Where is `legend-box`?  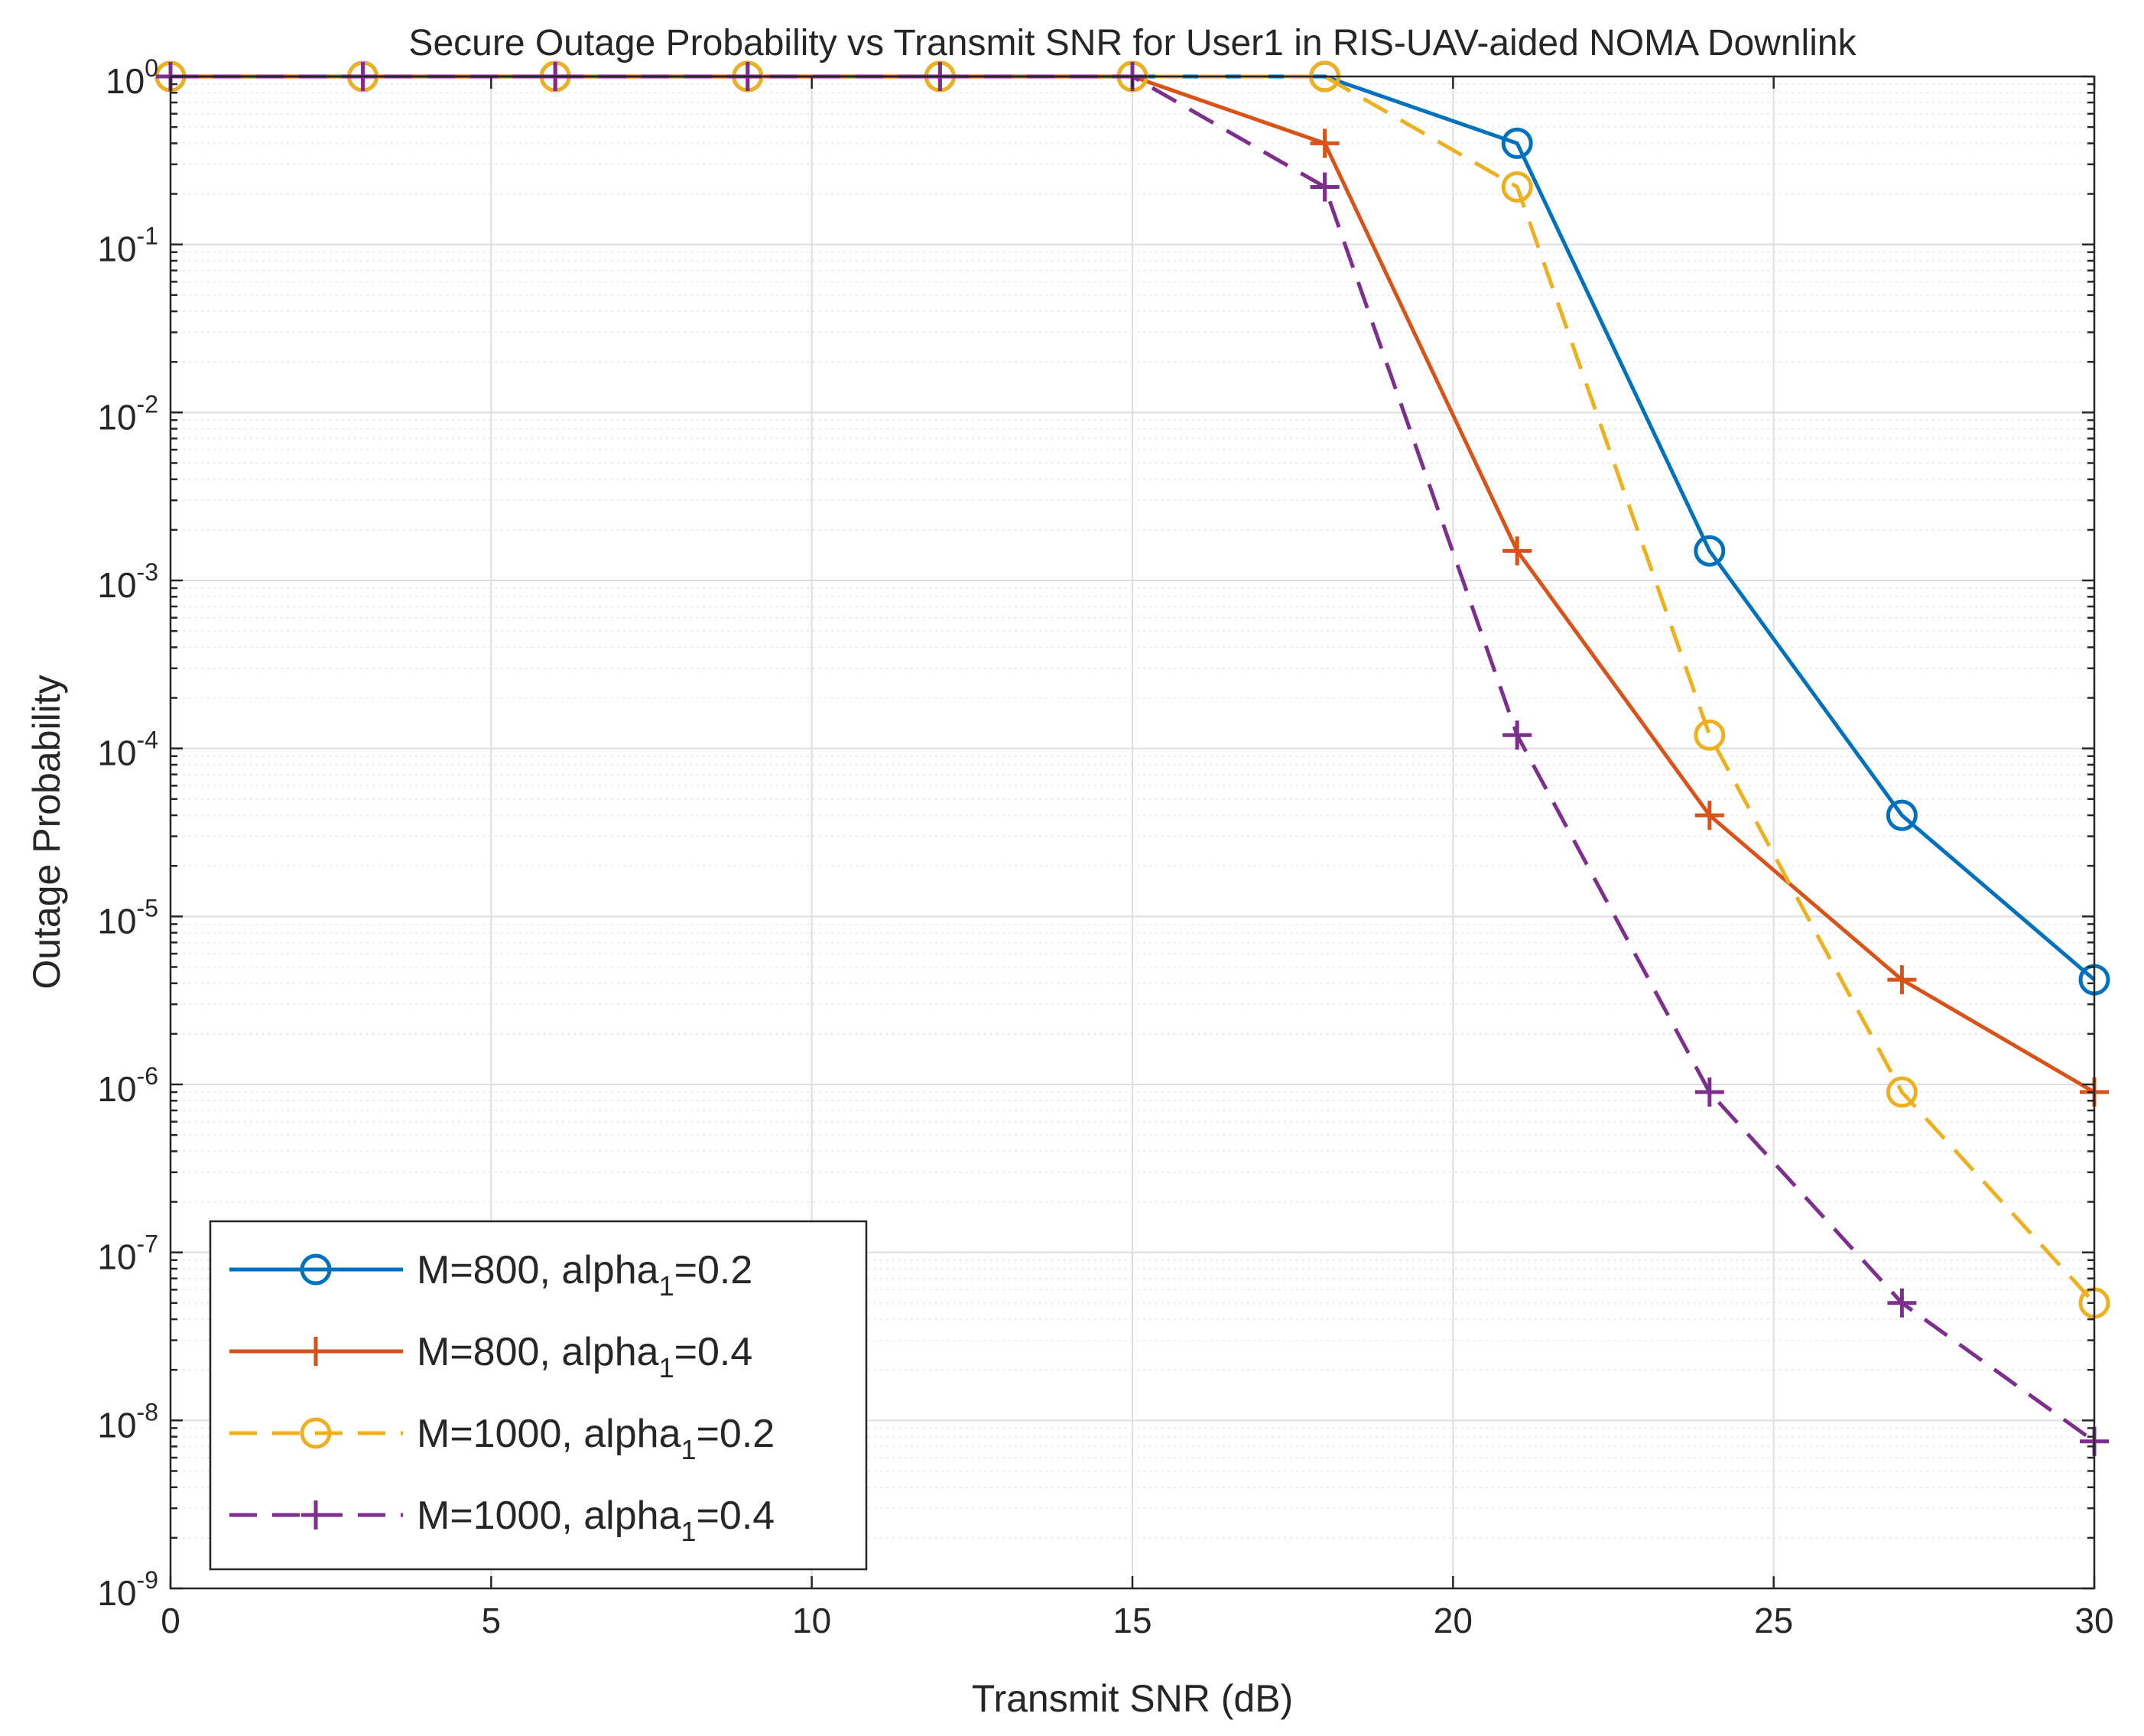 legend-box is located at coordinates (538, 1395).